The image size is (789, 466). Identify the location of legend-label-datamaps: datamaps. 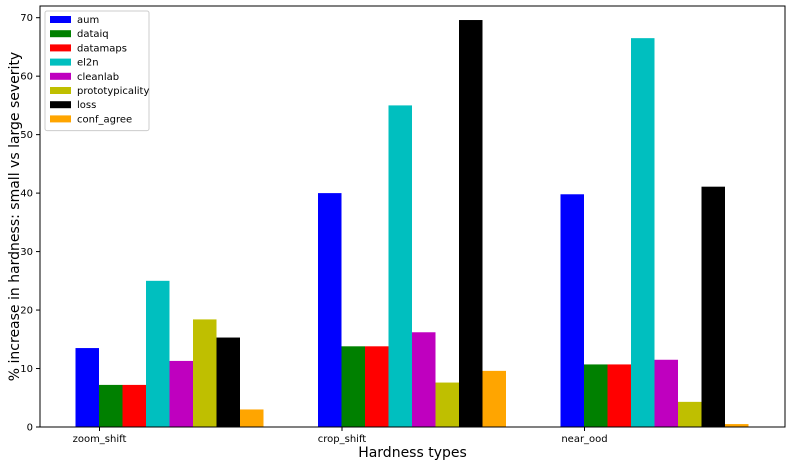
(102, 48).